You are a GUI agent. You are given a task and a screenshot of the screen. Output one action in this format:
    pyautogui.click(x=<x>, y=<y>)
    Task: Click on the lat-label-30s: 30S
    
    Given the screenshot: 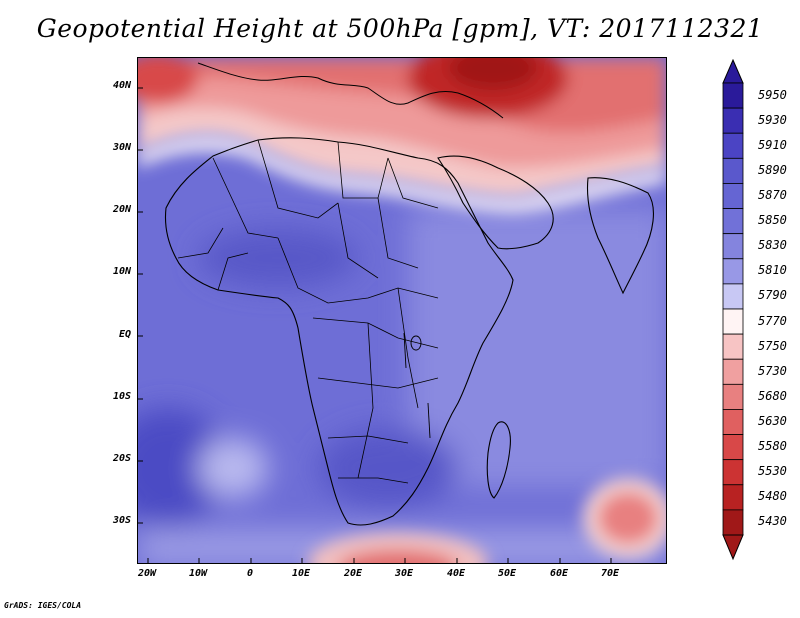 What is the action you would take?
    pyautogui.click(x=121, y=520)
    